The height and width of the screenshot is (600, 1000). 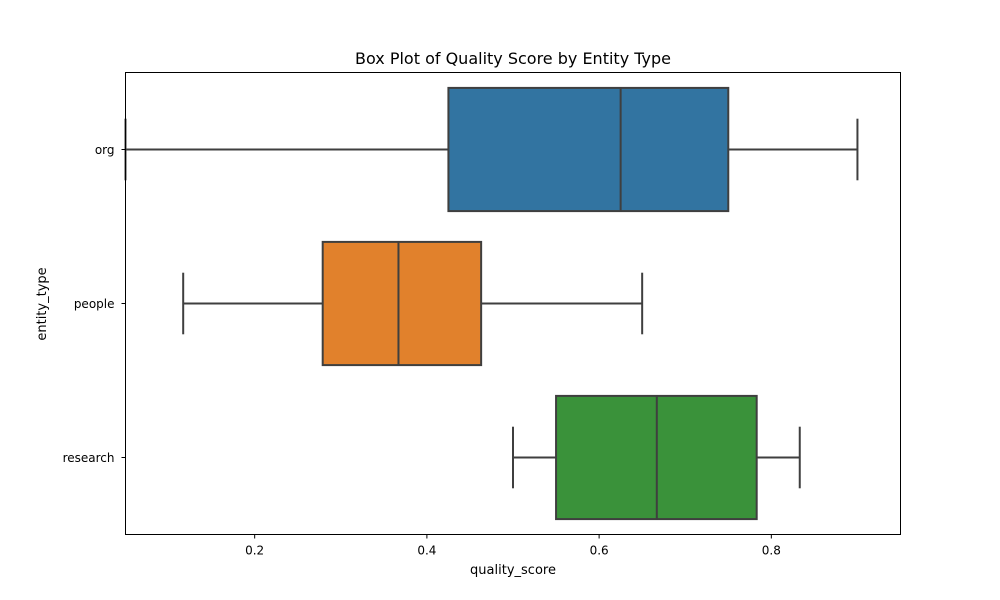 What do you see at coordinates (42, 303) in the screenshot?
I see `y-axis-label: entity_type` at bounding box center [42, 303].